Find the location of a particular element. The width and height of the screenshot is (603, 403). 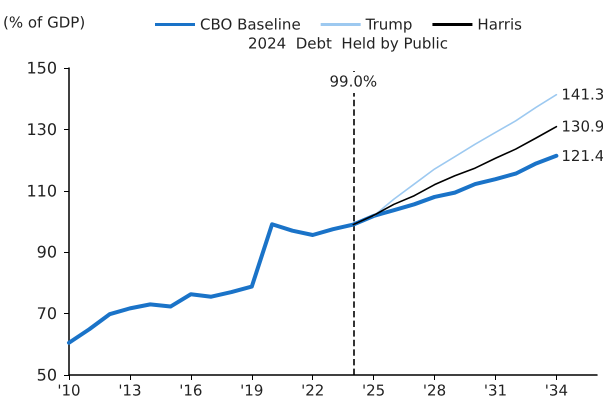

x-tick-label: '34 is located at coordinates (556, 391).